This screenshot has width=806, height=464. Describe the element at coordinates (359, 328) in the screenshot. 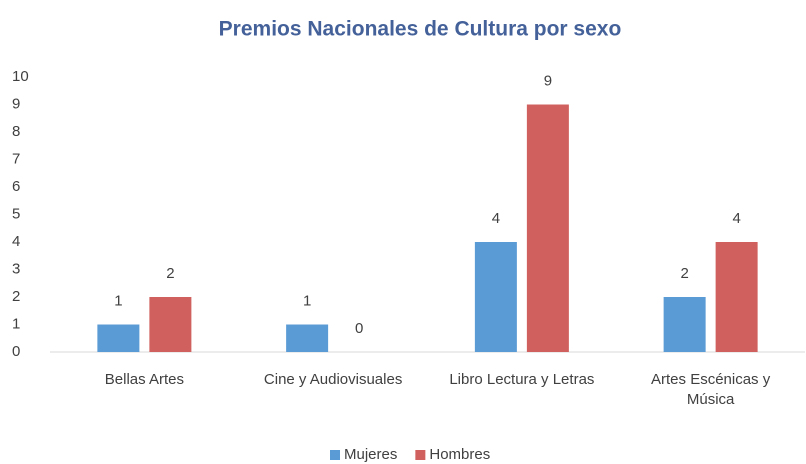

I see `data-label: 0` at that location.